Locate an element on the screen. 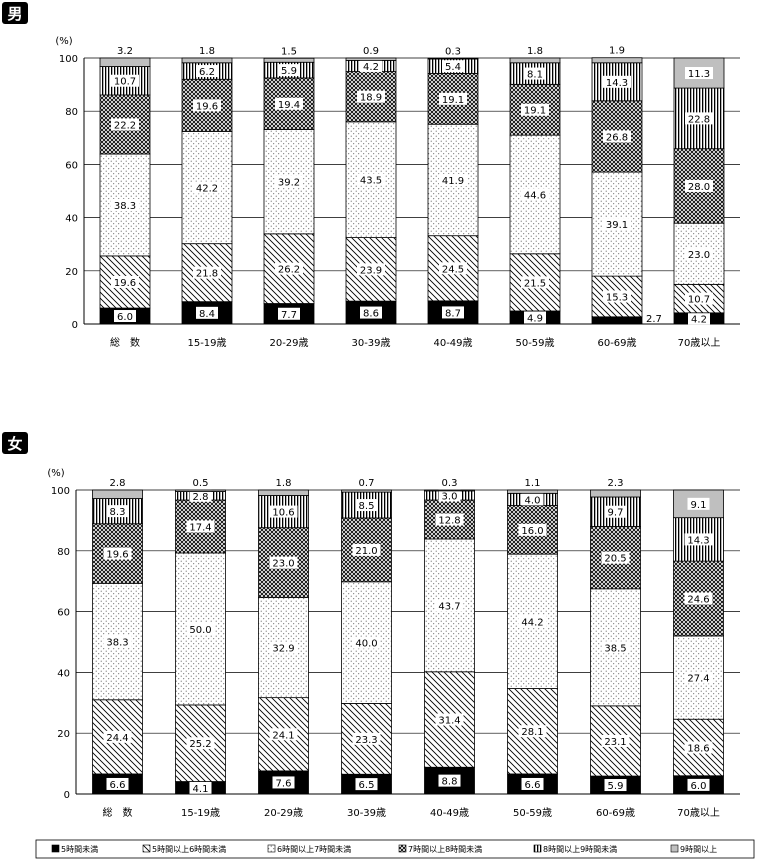 The height and width of the screenshot is (861, 760). y-tick-label: 40 is located at coordinates (63, 673).